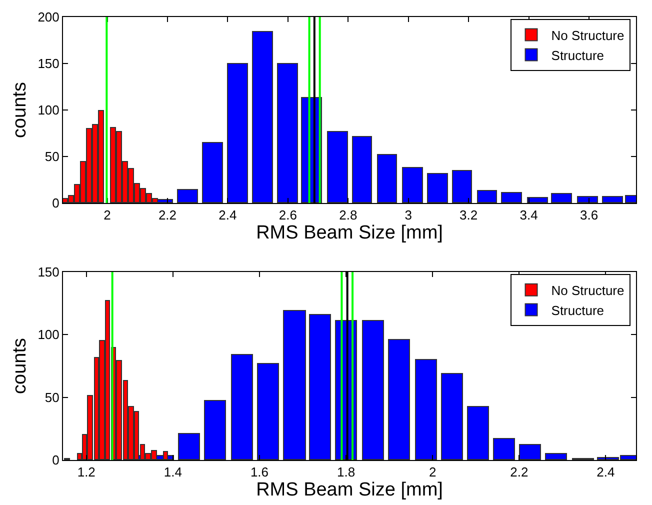 Image resolution: width=652 pixels, height=505 pixels. I want to click on x-tick-label: 1.4, so click(173, 472).